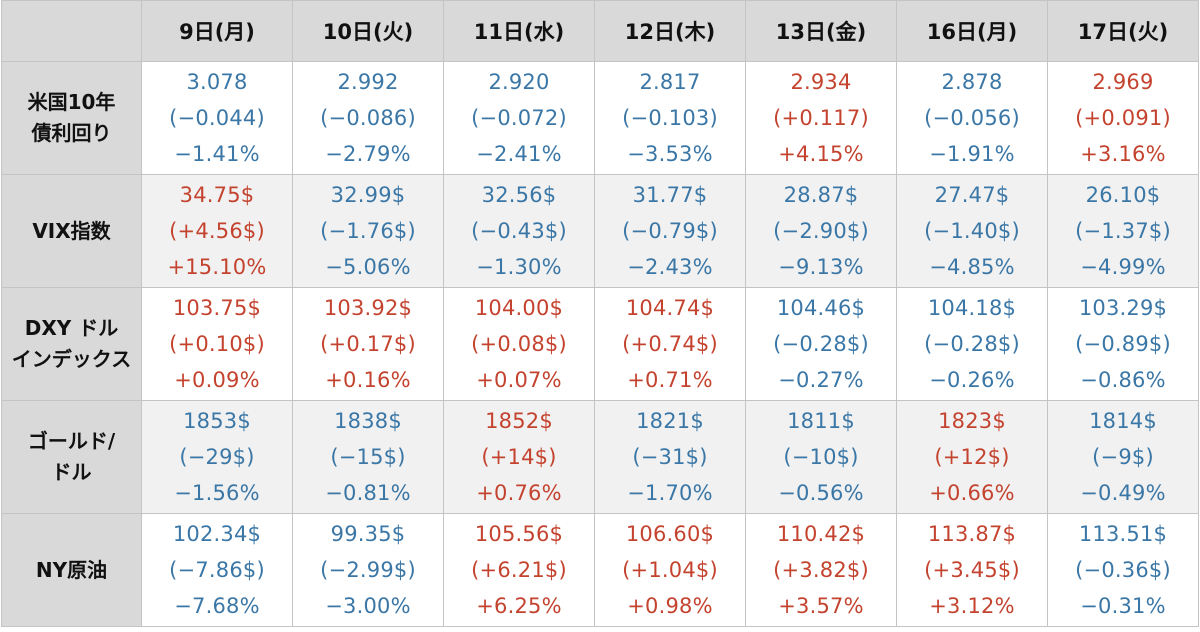  I want to click on data-cell: 105.56$ (+6.21$) +6.25%, so click(519, 570).